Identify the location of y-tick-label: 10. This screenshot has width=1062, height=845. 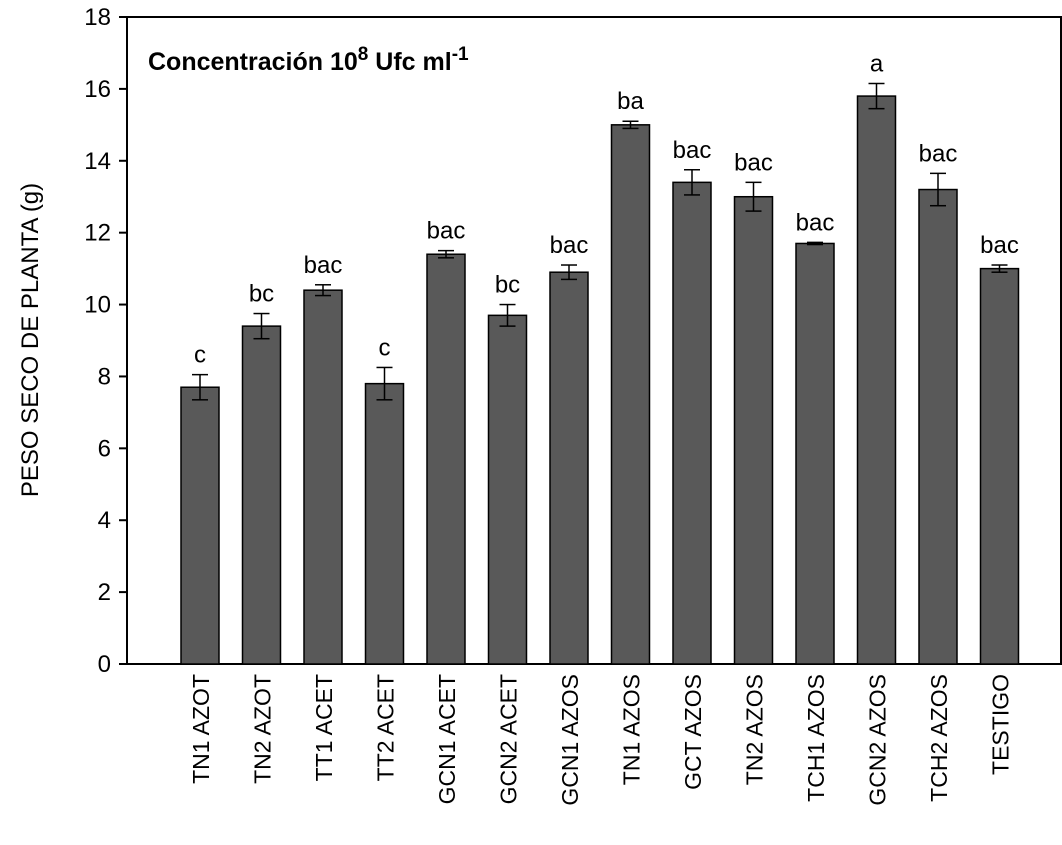
(97, 305).